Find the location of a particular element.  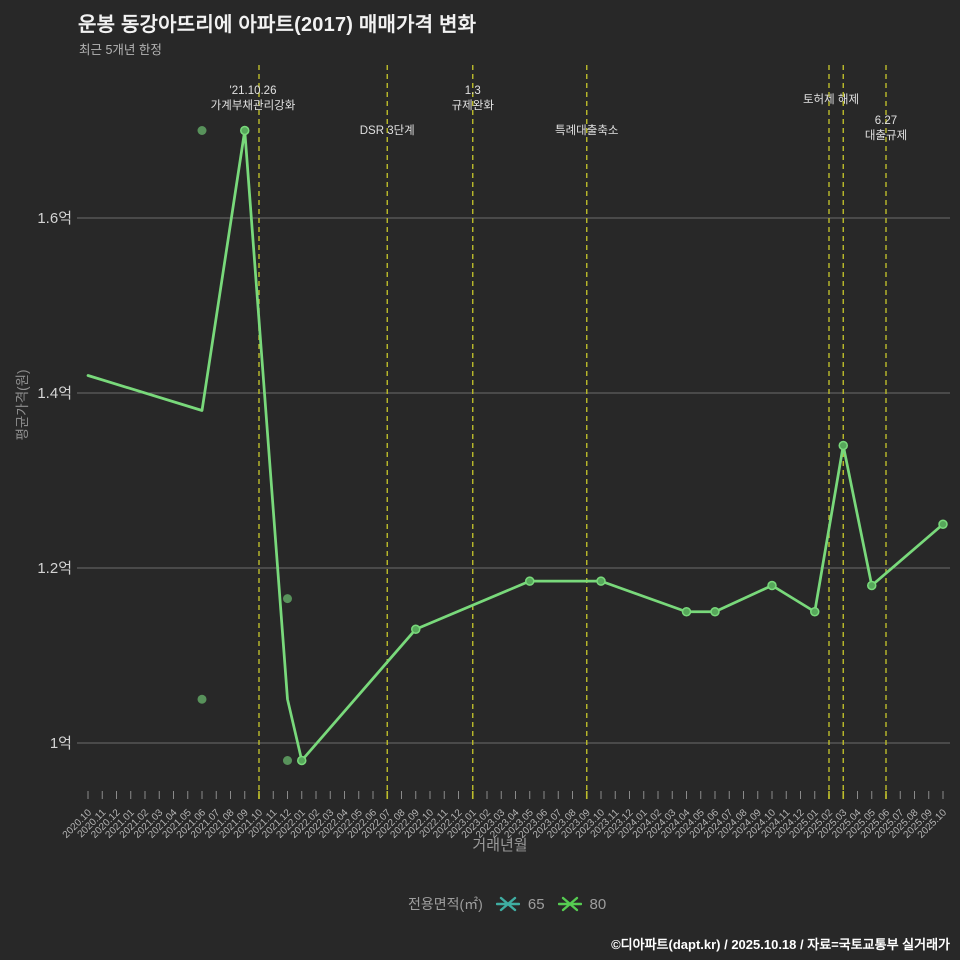

legend-item-65: 65 is located at coordinates (520, 904).